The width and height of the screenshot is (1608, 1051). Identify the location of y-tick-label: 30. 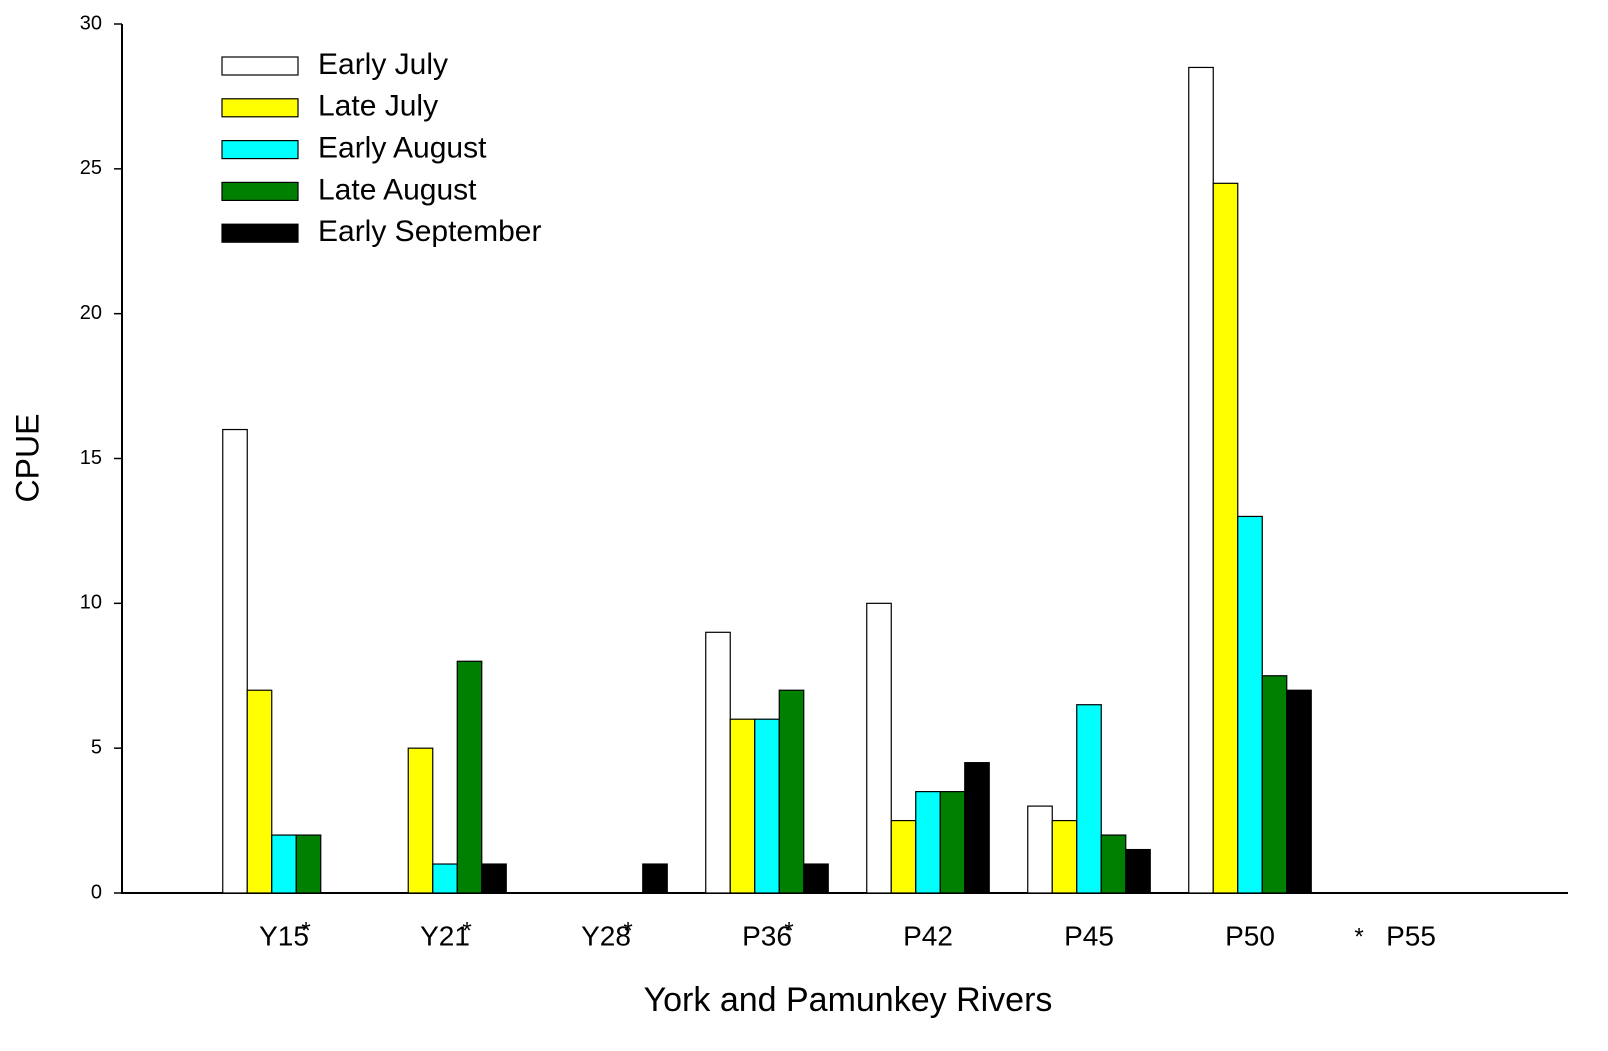
(91, 23).